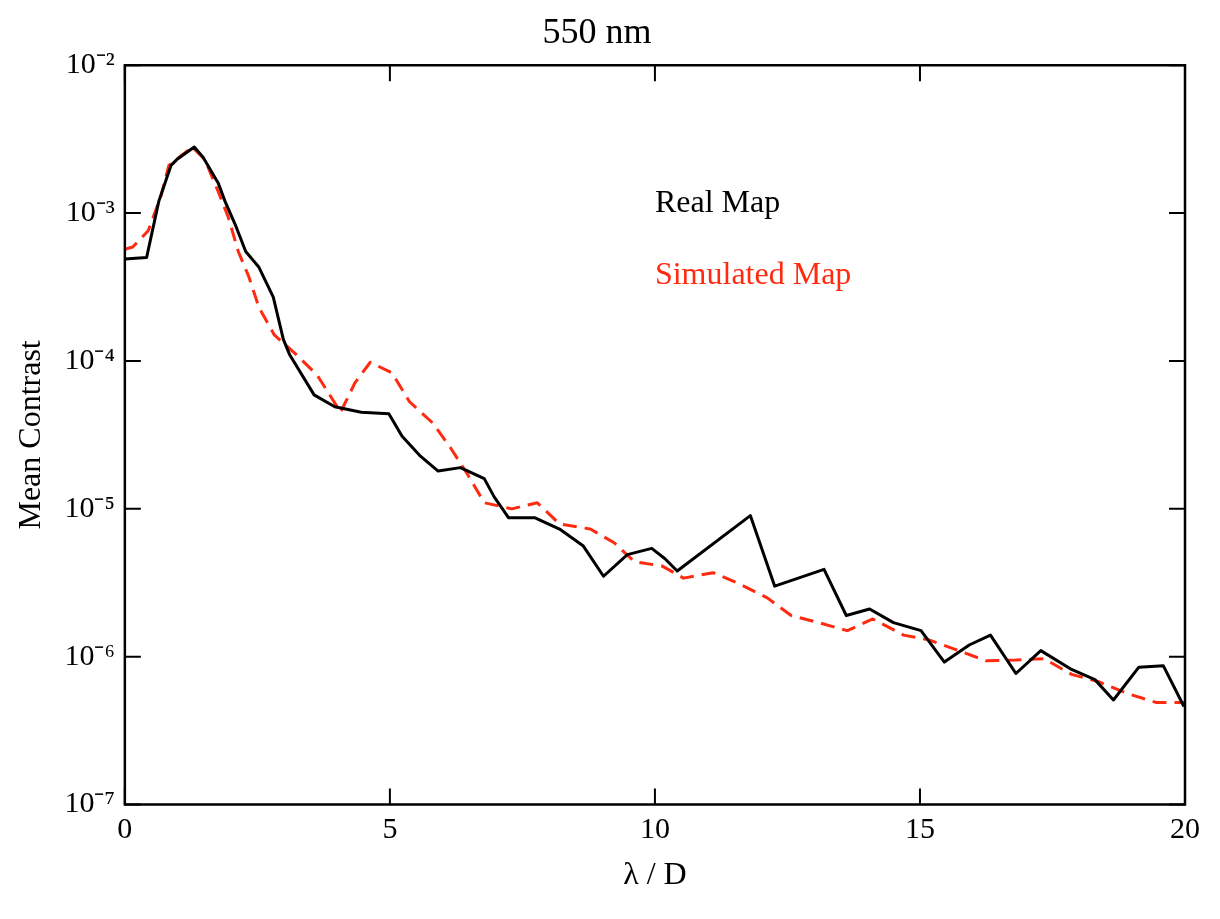  I want to click on y-tick-label: 10⁻⁴, so click(89, 358).